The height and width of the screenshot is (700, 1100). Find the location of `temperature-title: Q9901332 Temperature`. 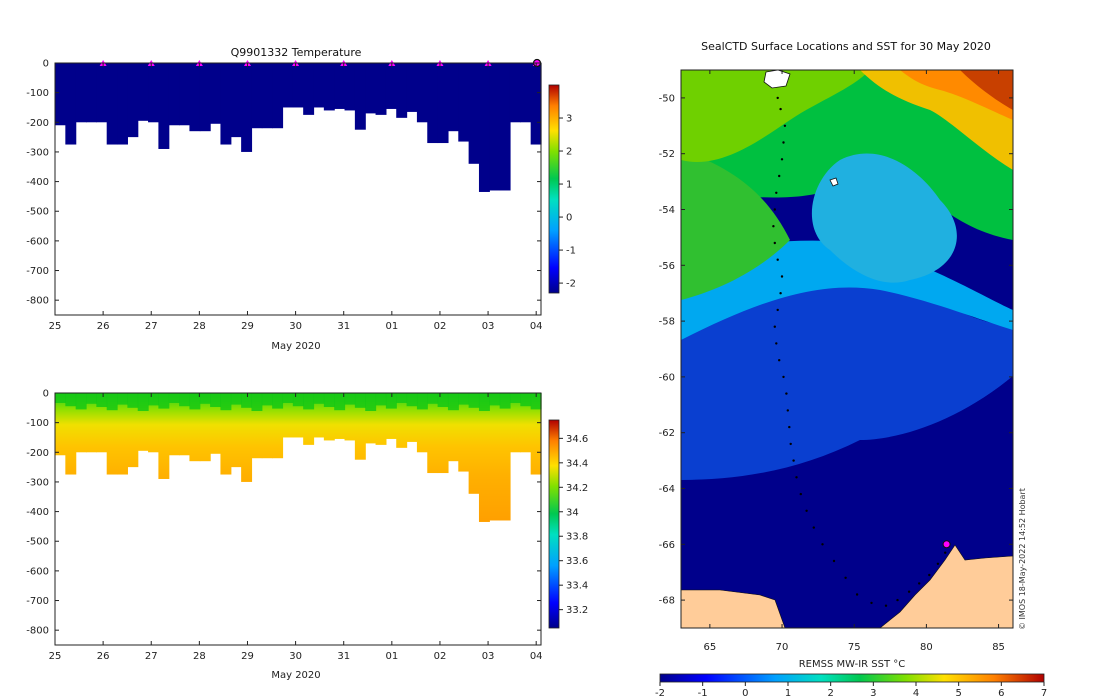

temperature-title: Q9901332 Temperature is located at coordinates (296, 52).